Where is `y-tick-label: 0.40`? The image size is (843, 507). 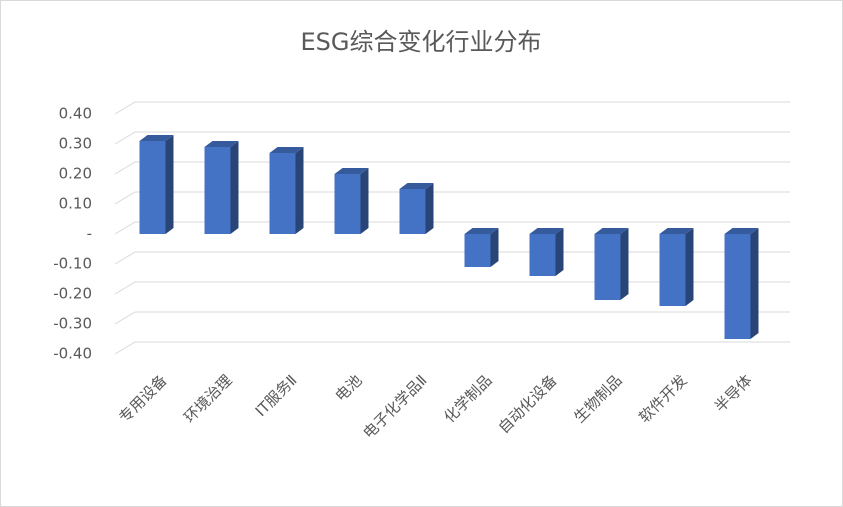
y-tick-label: 0.40 is located at coordinates (75, 114).